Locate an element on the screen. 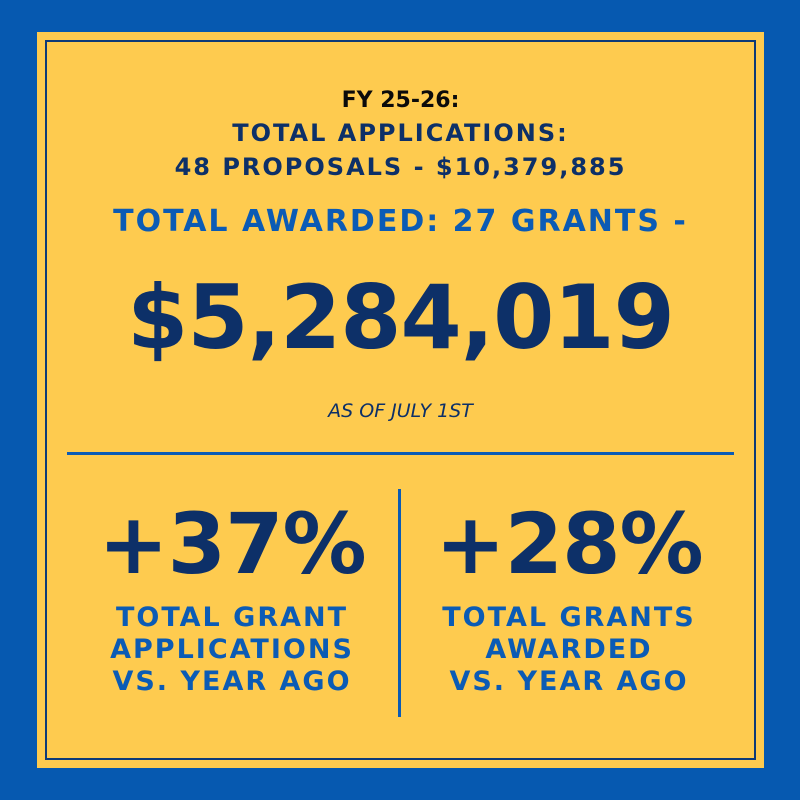 This screenshot has height=800, width=800. stat-applications-label: TOTAL GRANT APPLICATIONS VS. YEAR AGO is located at coordinates (232, 650).